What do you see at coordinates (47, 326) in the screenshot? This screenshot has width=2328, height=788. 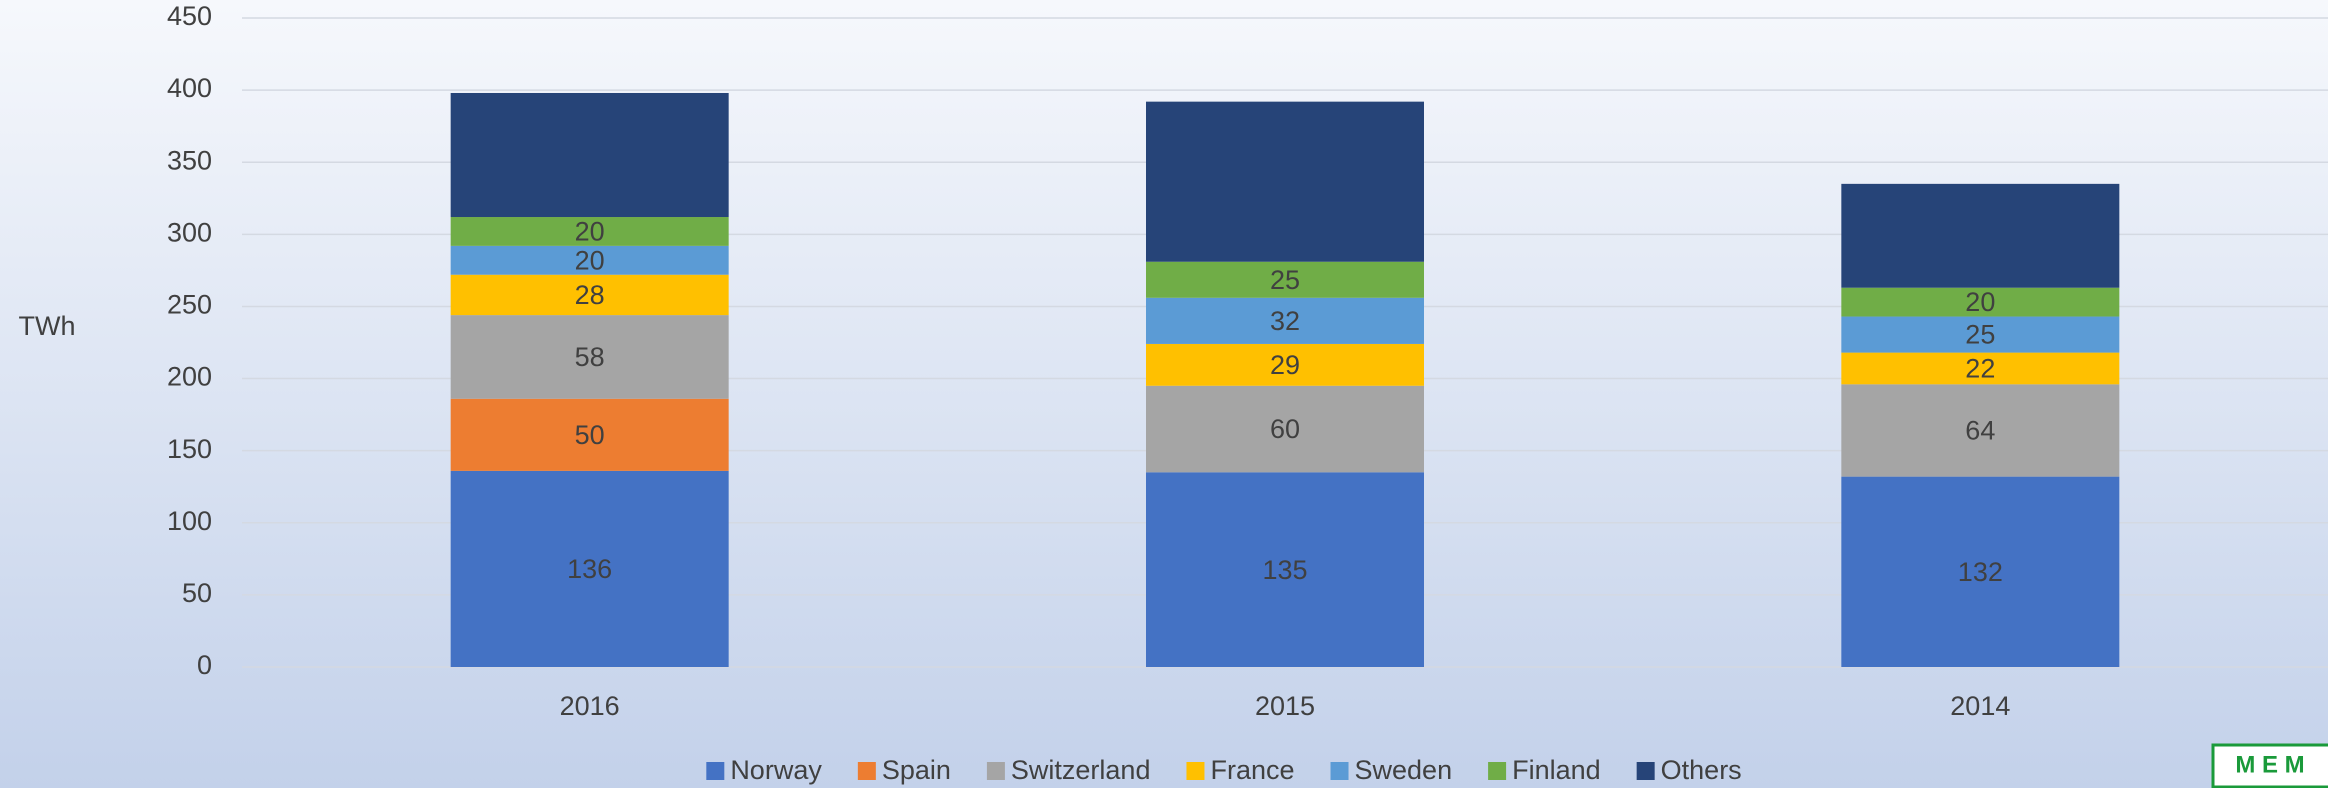 I see `y-axis-label: TWh` at bounding box center [47, 326].